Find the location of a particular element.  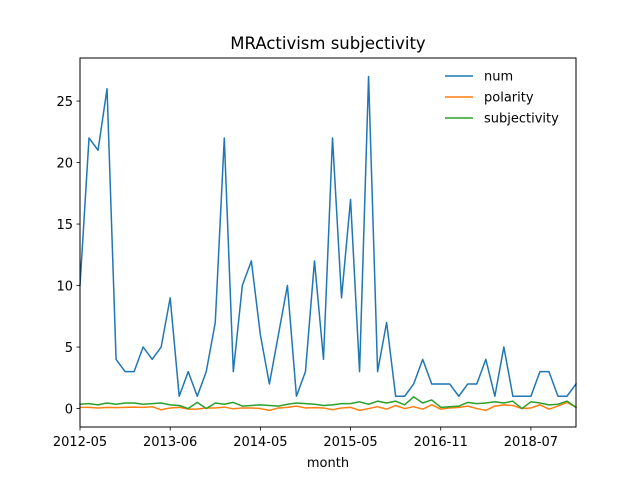

x-tick-label: 2018-07 is located at coordinates (531, 442).